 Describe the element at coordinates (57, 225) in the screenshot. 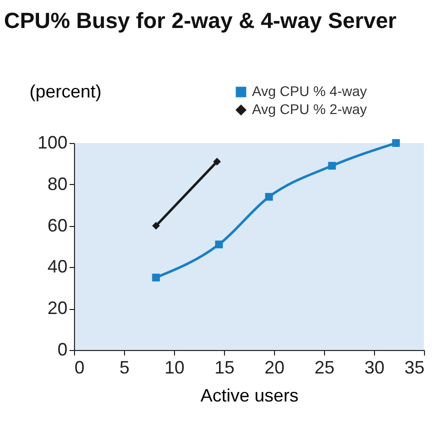

I see `y-tick-label: 60` at that location.